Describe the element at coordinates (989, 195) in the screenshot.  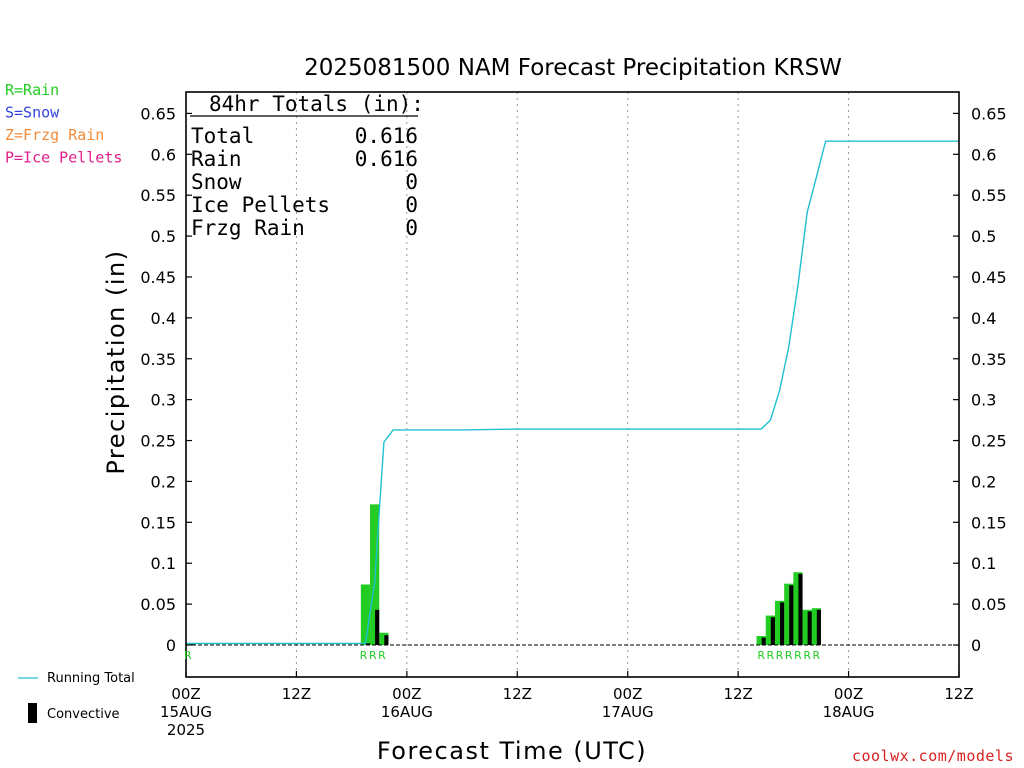
I see `y-tick-label-right: 0.55` at that location.